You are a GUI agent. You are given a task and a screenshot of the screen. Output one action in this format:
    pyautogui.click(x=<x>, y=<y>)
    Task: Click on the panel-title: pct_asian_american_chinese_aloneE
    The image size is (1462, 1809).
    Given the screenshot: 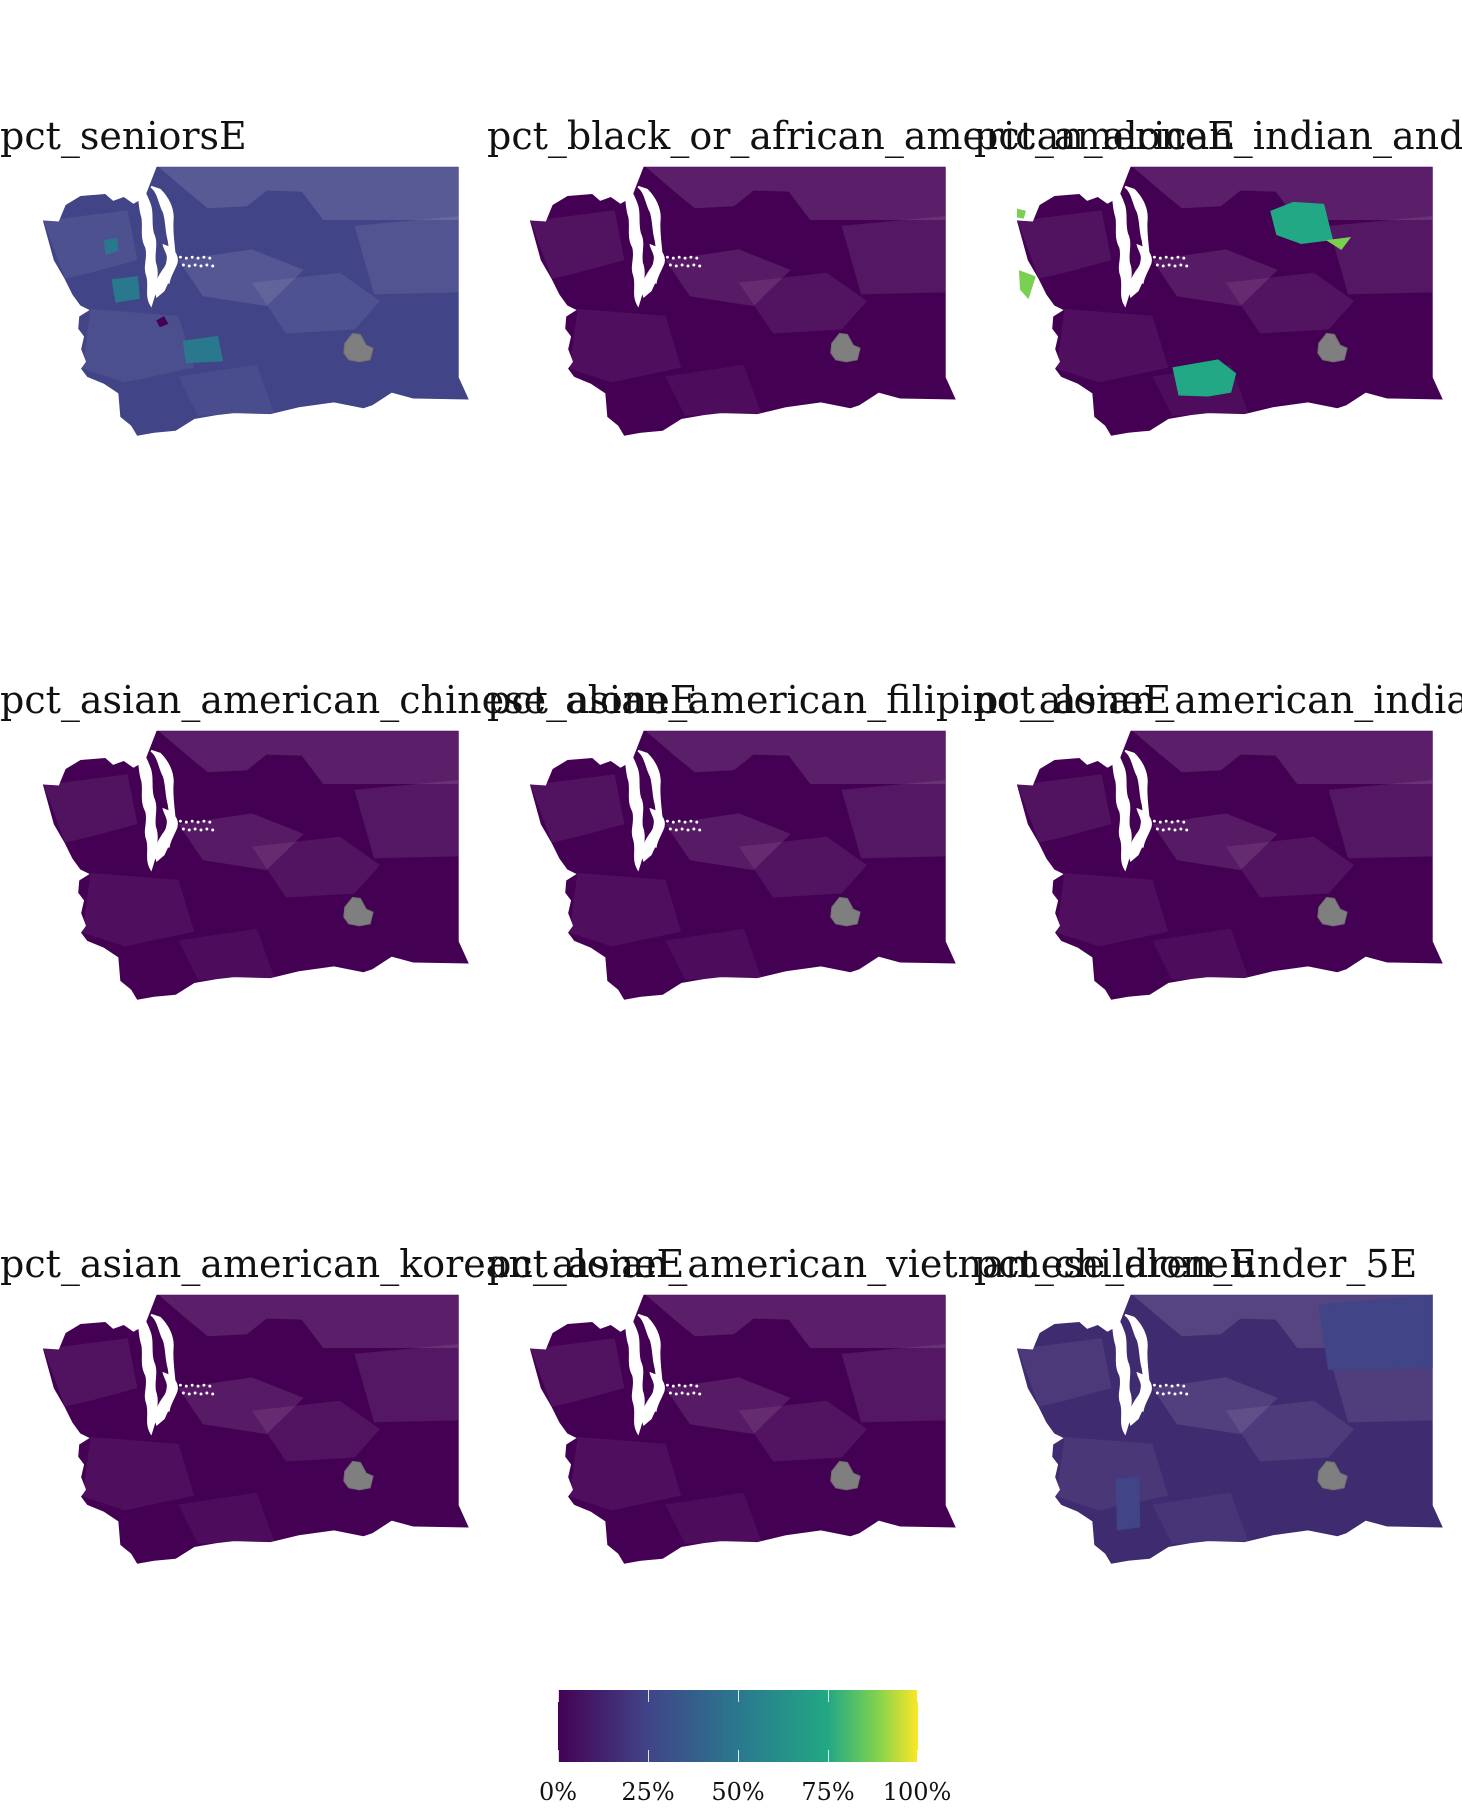 What is the action you would take?
    pyautogui.click(x=349, y=700)
    